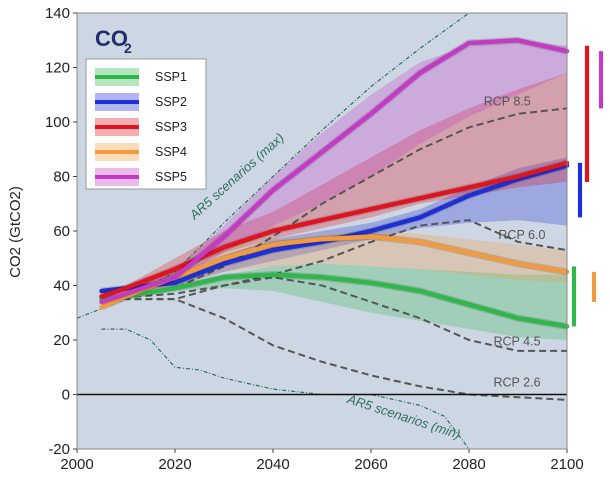 The width and height of the screenshot is (610, 488). What do you see at coordinates (521, 235) in the screenshot?
I see `rcp-label-rcp-6-0: RCP 6.0` at bounding box center [521, 235].